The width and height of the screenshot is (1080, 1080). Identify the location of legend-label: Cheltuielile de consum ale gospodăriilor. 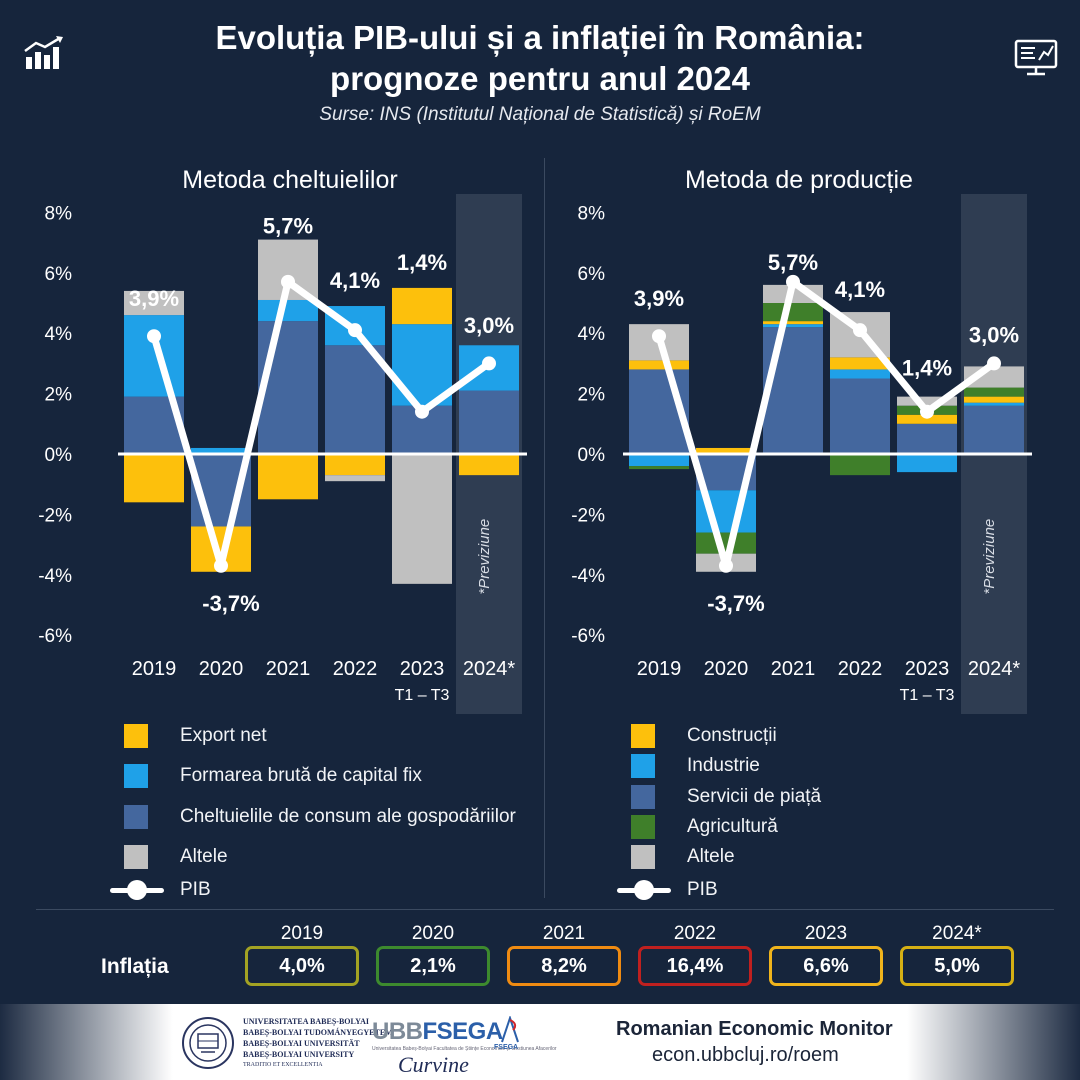
(348, 816).